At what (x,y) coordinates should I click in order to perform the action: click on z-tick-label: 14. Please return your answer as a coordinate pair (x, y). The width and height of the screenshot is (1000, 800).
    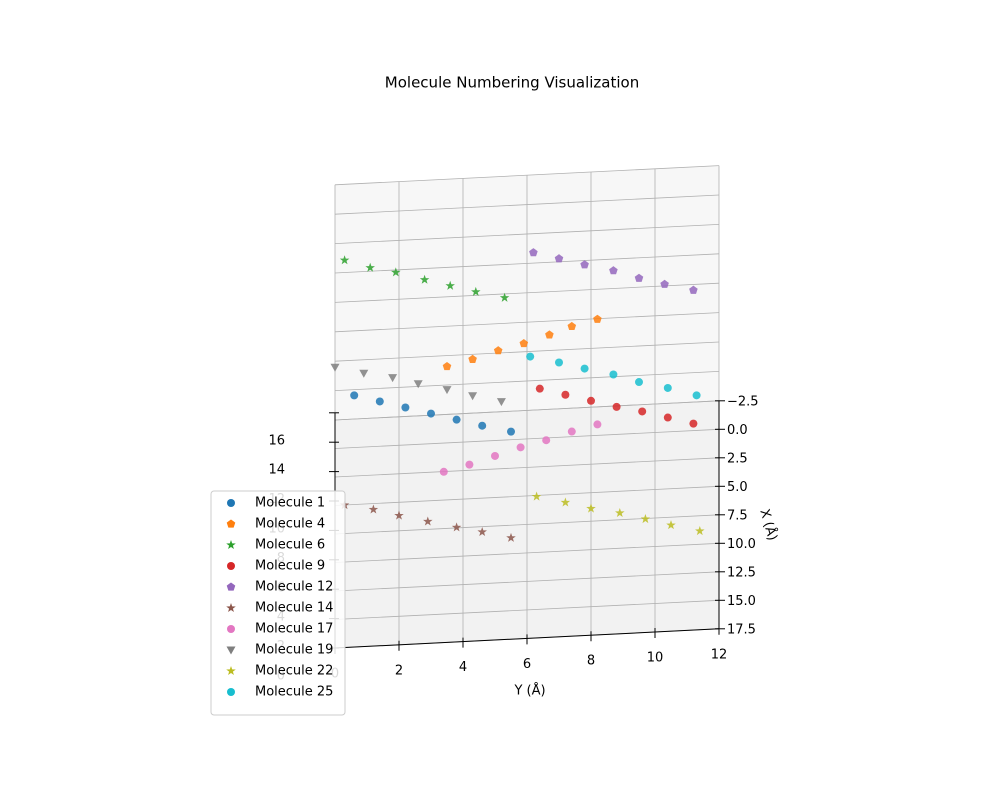
    Looking at the image, I should click on (276, 470).